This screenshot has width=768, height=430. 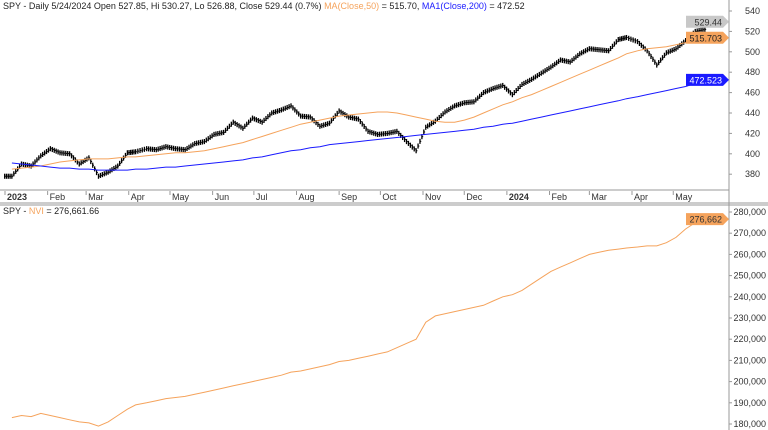 What do you see at coordinates (454, 6) in the screenshot?
I see `ma200-label: MA1(Close,200)` at bounding box center [454, 6].